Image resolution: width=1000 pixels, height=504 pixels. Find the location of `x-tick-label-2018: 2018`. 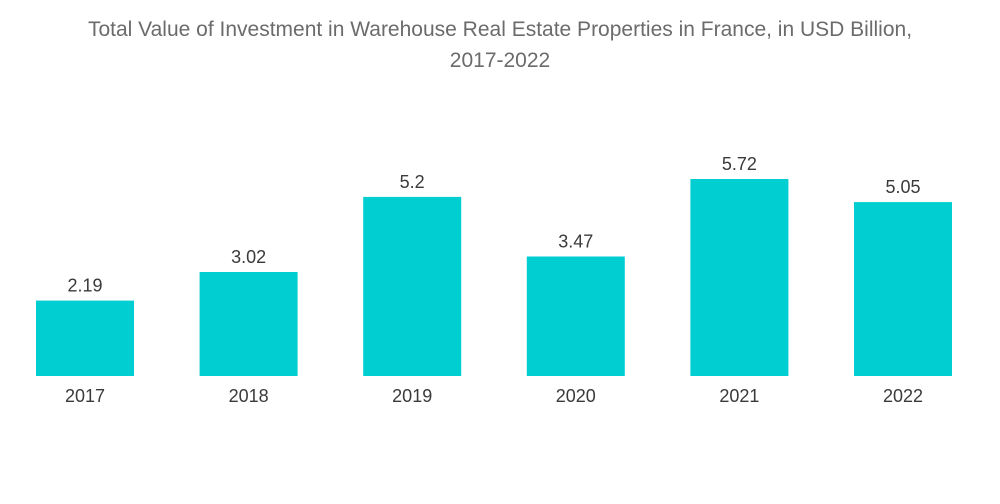

x-tick-label-2018: 2018 is located at coordinates (249, 396).